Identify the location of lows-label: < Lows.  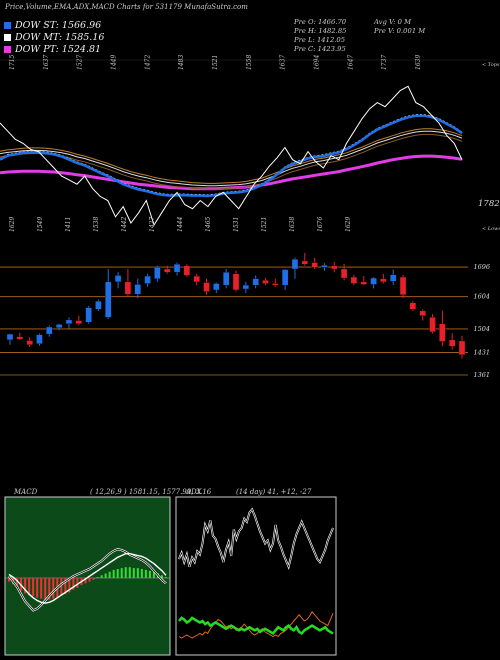
(491, 229).